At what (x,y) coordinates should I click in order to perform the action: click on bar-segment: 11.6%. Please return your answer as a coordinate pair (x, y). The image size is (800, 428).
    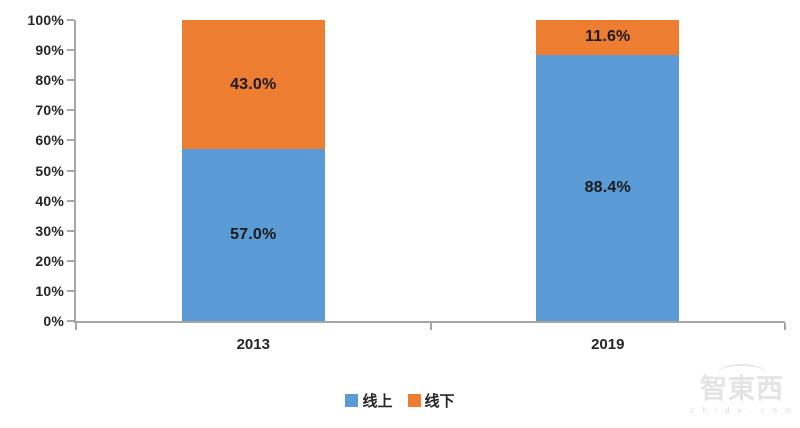
    Looking at the image, I should click on (608, 37).